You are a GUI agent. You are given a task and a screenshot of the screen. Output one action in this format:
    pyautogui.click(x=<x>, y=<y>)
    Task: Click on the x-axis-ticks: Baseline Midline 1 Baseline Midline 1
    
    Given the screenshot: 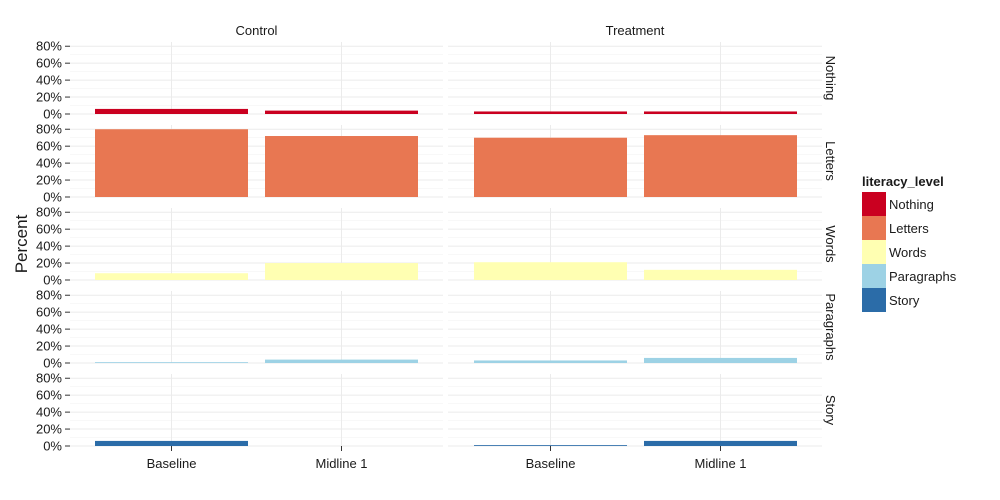 What is the action you would take?
    pyautogui.click(x=447, y=458)
    